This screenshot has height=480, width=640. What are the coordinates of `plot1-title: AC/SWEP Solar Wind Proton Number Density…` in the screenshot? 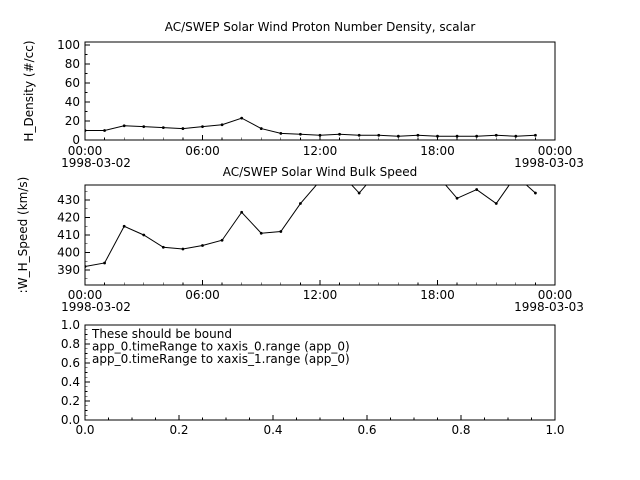 It's located at (320, 27).